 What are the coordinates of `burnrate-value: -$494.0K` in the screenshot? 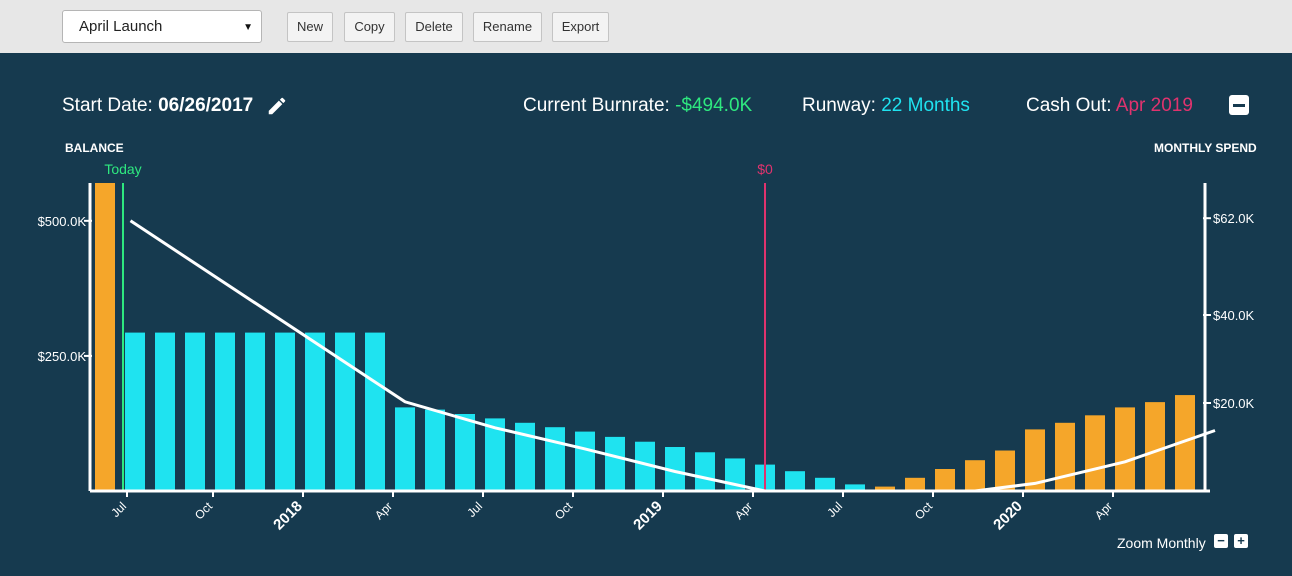 It's located at (714, 105).